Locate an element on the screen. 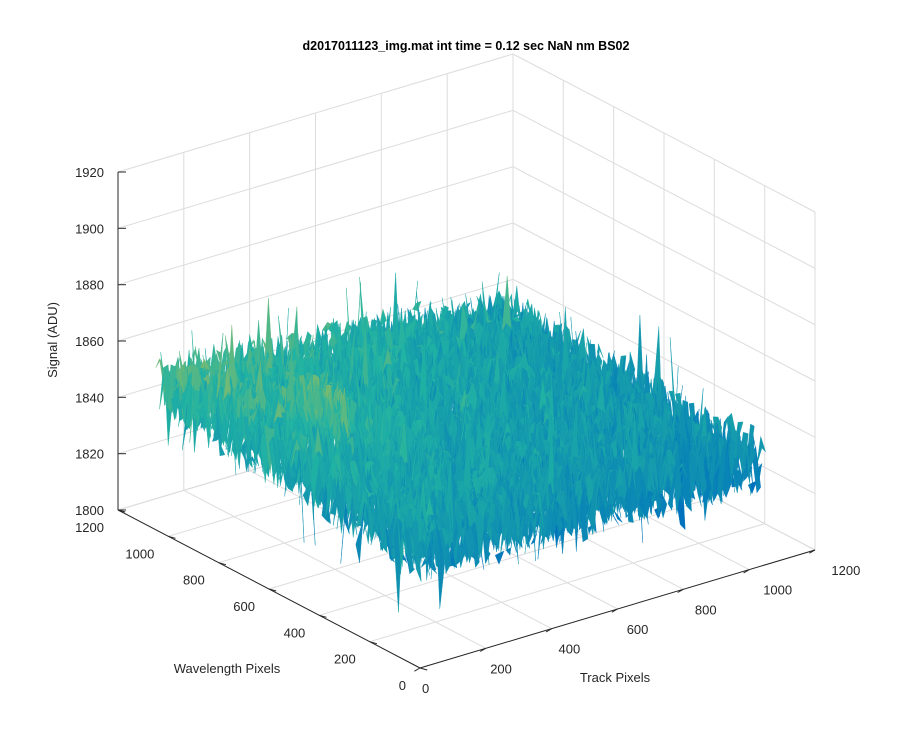 The height and width of the screenshot is (750, 900). y-tick-label: 0 is located at coordinates (402, 685).